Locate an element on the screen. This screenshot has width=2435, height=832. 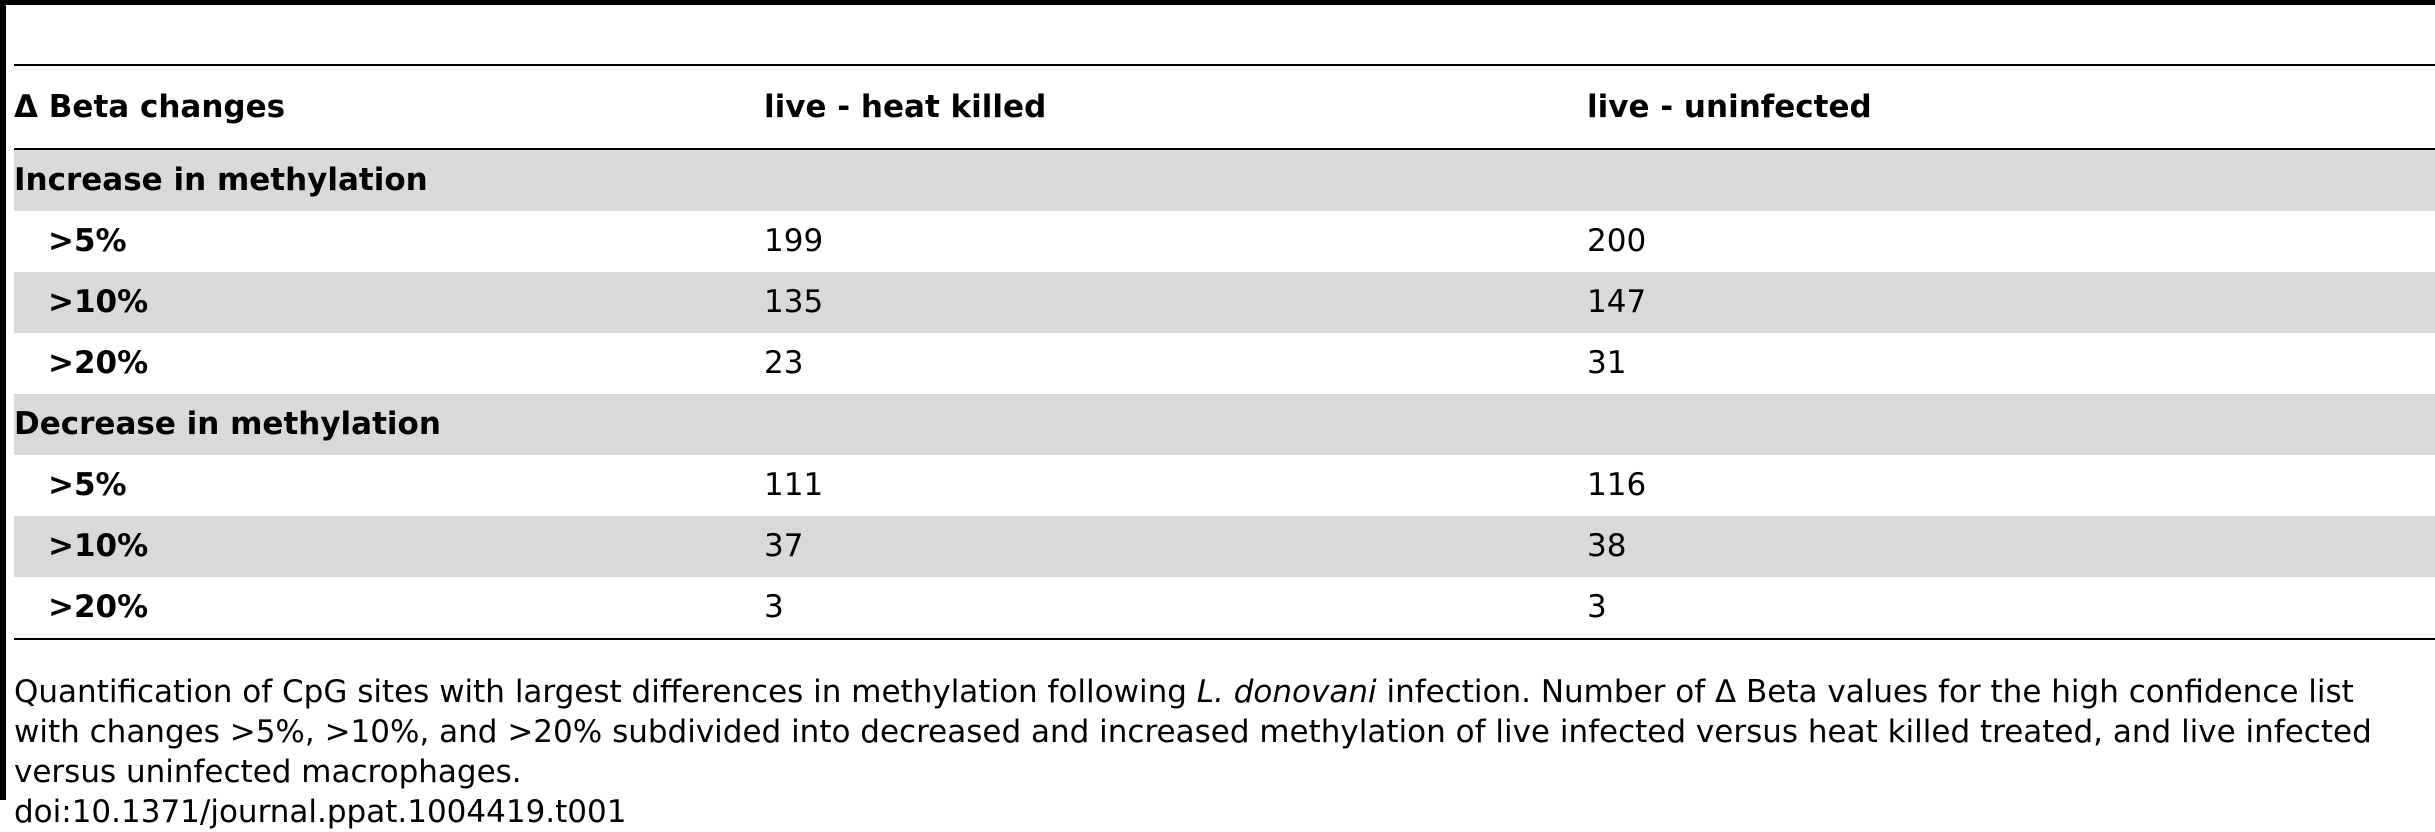
value-uninfected: 200 is located at coordinates (1617, 241).